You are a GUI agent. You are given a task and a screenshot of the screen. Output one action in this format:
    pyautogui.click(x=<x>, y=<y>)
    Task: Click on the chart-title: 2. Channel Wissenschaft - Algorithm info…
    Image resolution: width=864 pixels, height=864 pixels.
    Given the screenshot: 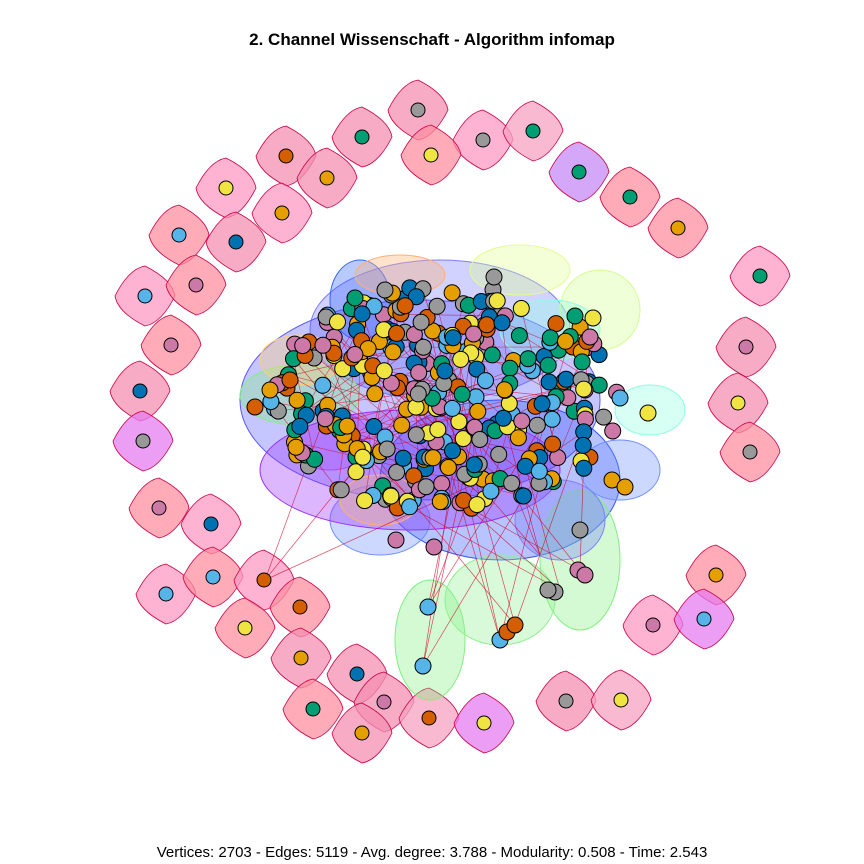 What is the action you would take?
    pyautogui.click(x=432, y=39)
    